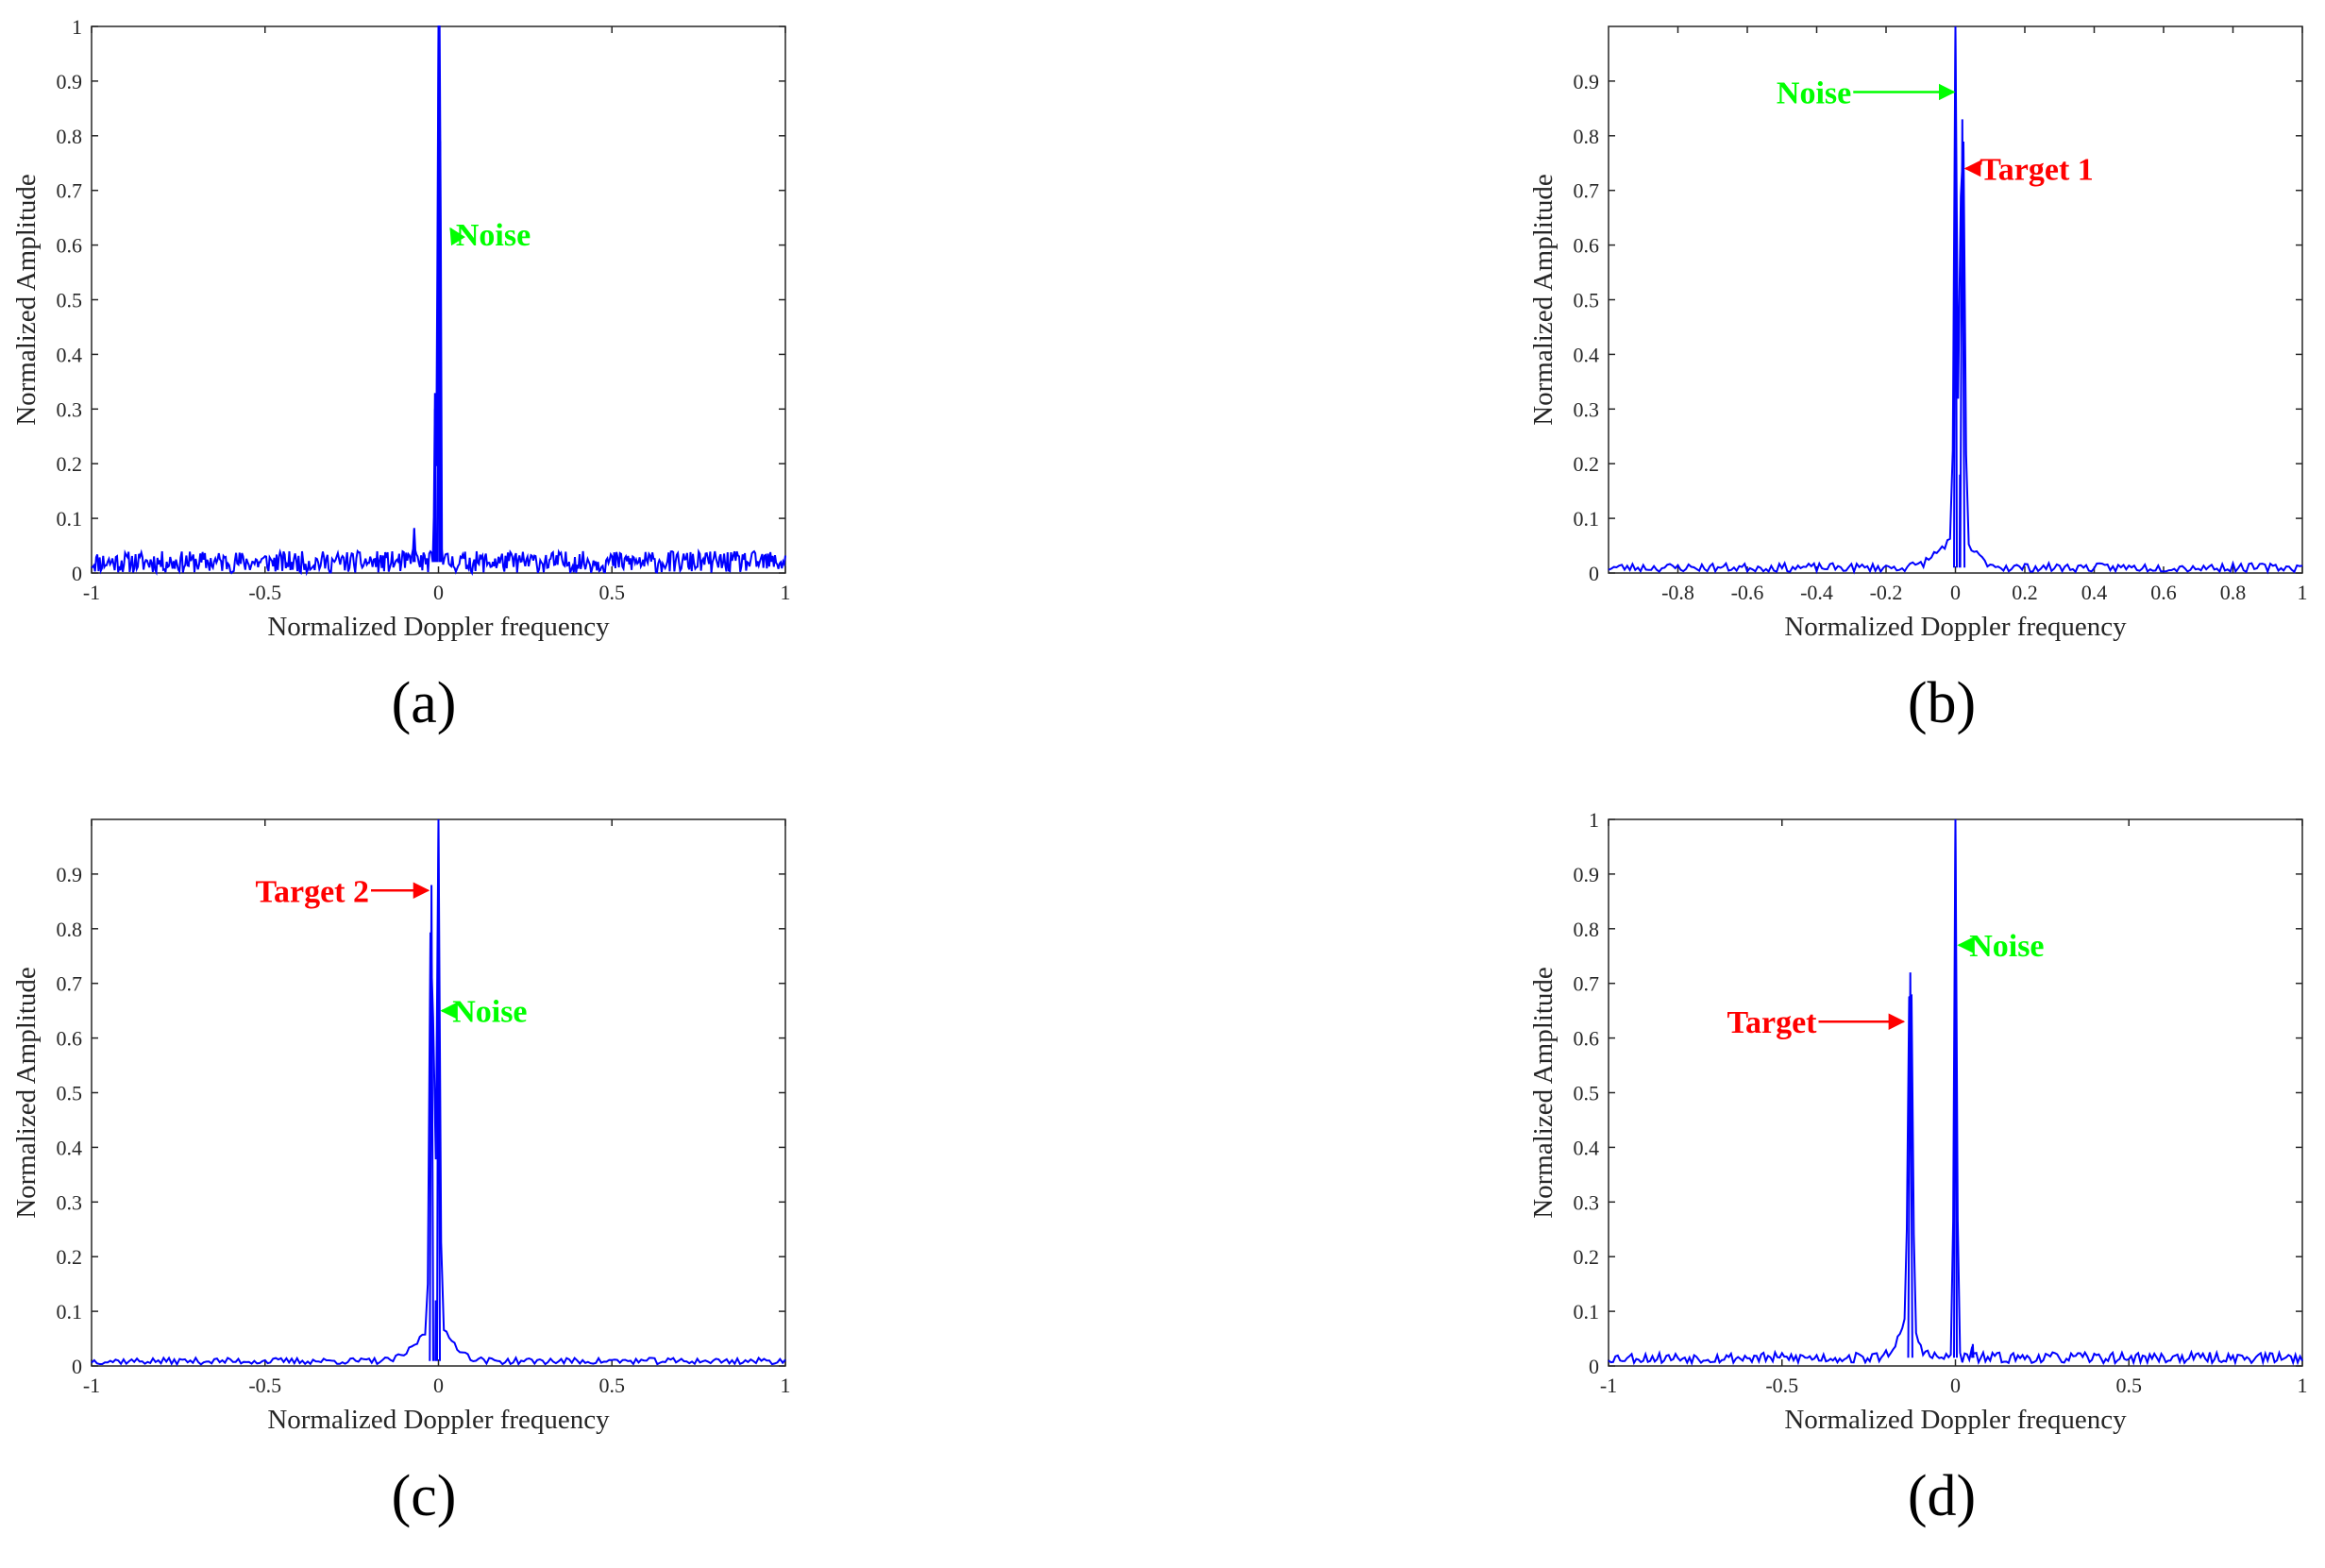 The width and height of the screenshot is (2325, 1568). What do you see at coordinates (1942, 1496) in the screenshot?
I see `panel-caption: (d)` at bounding box center [1942, 1496].